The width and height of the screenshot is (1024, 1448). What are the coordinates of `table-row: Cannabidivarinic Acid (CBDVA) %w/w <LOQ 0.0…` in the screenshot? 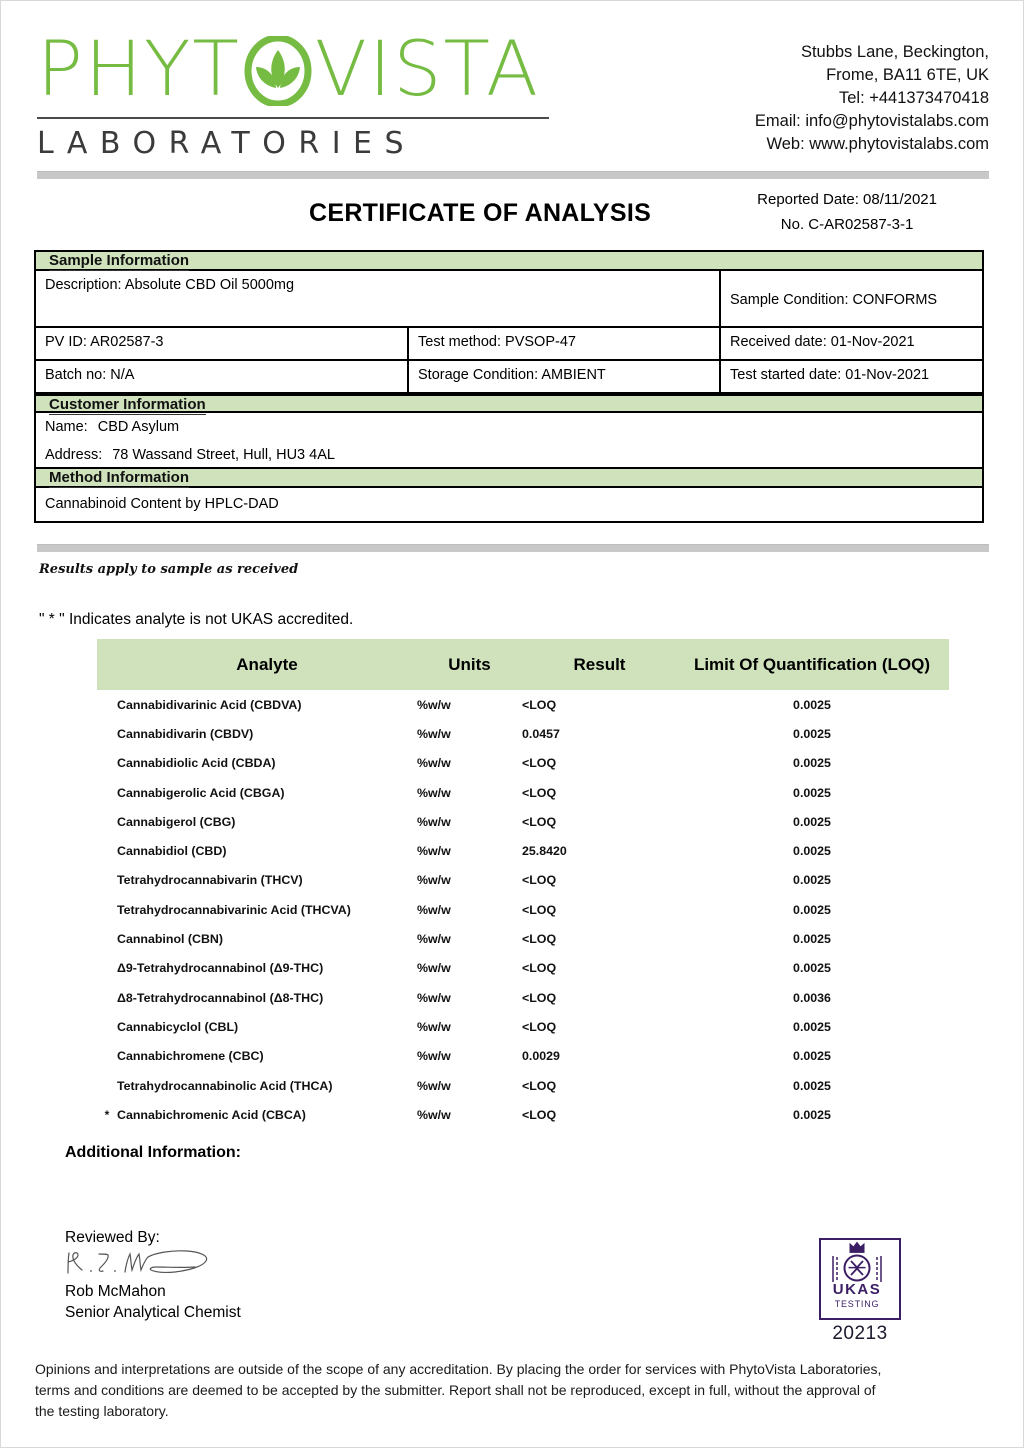 It's located at (523, 704).